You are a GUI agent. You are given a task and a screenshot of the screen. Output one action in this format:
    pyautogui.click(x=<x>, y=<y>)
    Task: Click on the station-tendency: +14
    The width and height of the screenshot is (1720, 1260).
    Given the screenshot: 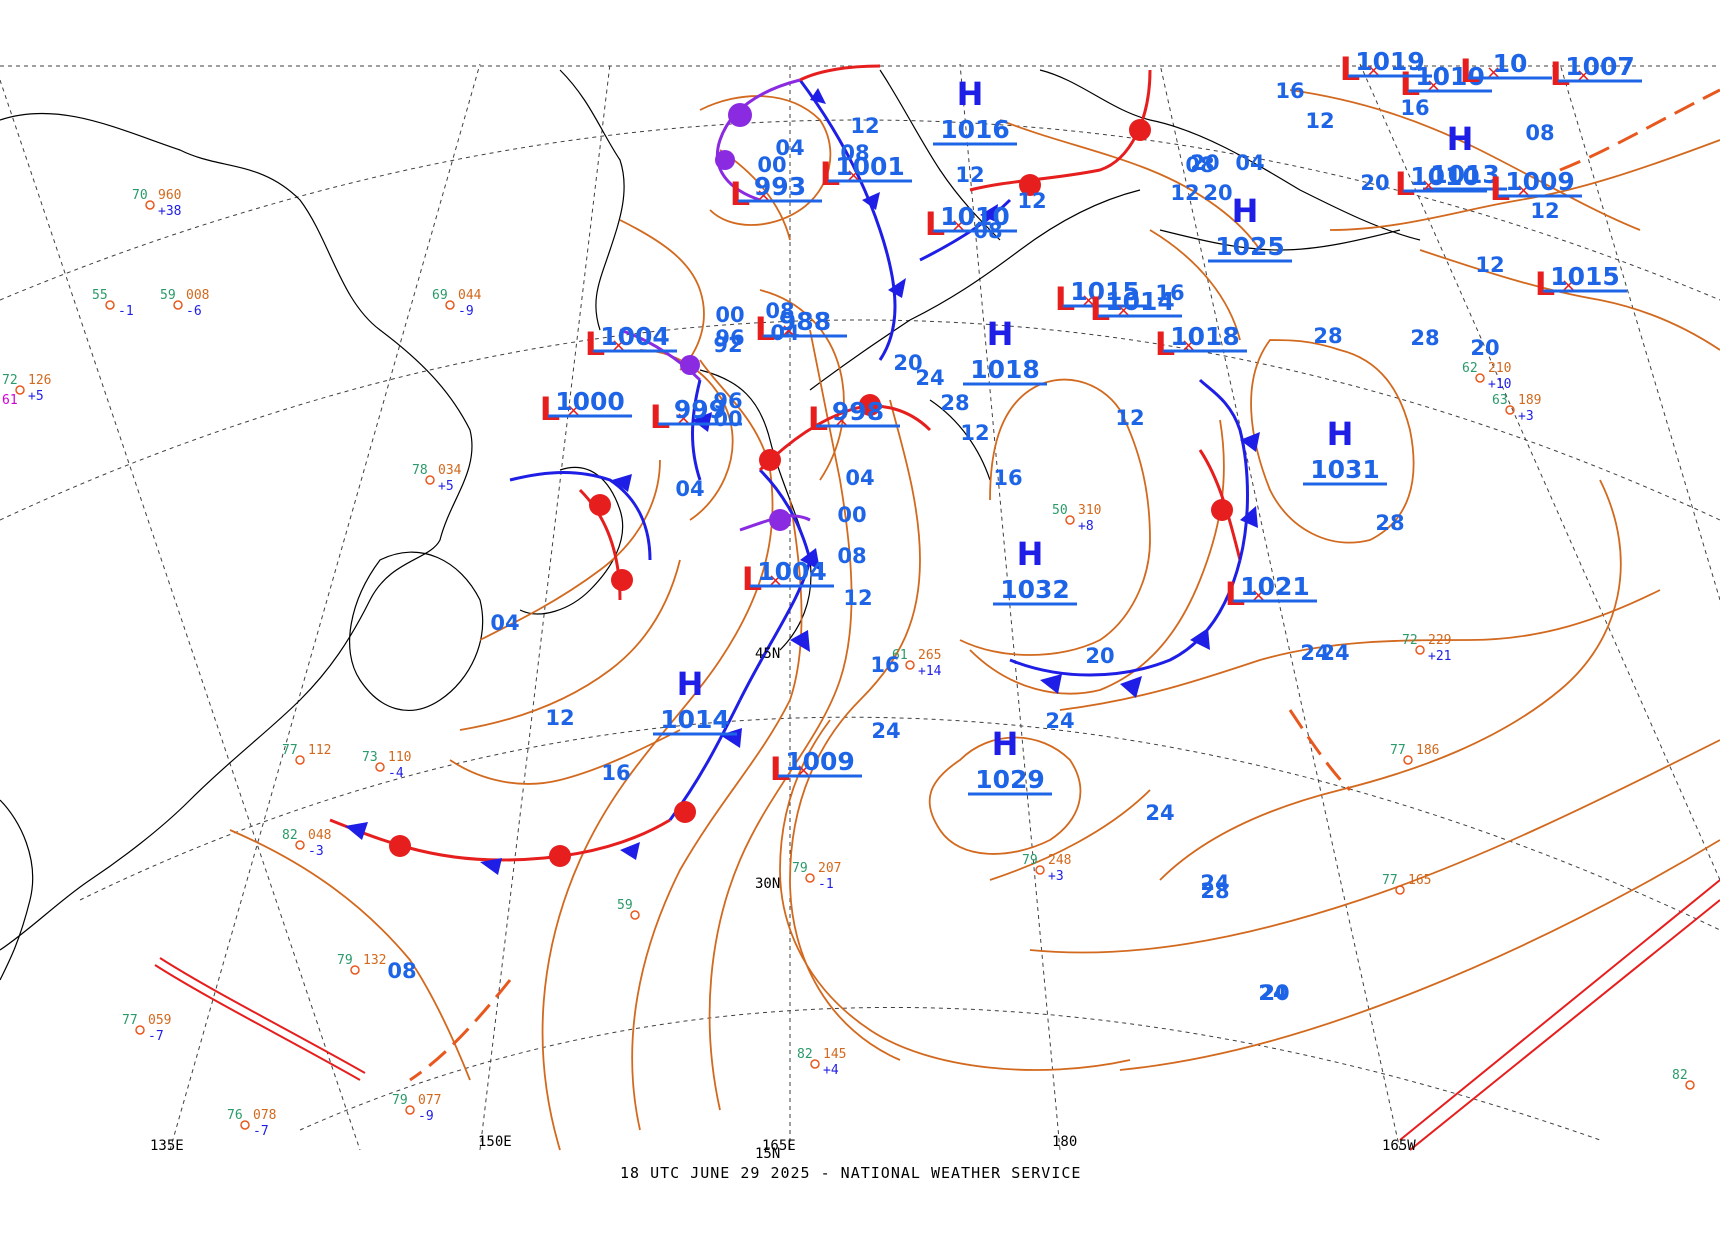 What is the action you would take?
    pyautogui.click(x=930, y=671)
    